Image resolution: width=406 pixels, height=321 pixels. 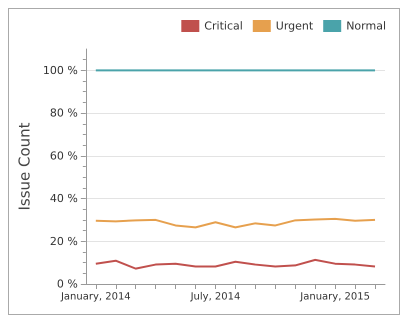 What do you see at coordinates (215, 297) in the screenshot?
I see `x-tick-label: July, 2014` at bounding box center [215, 297].